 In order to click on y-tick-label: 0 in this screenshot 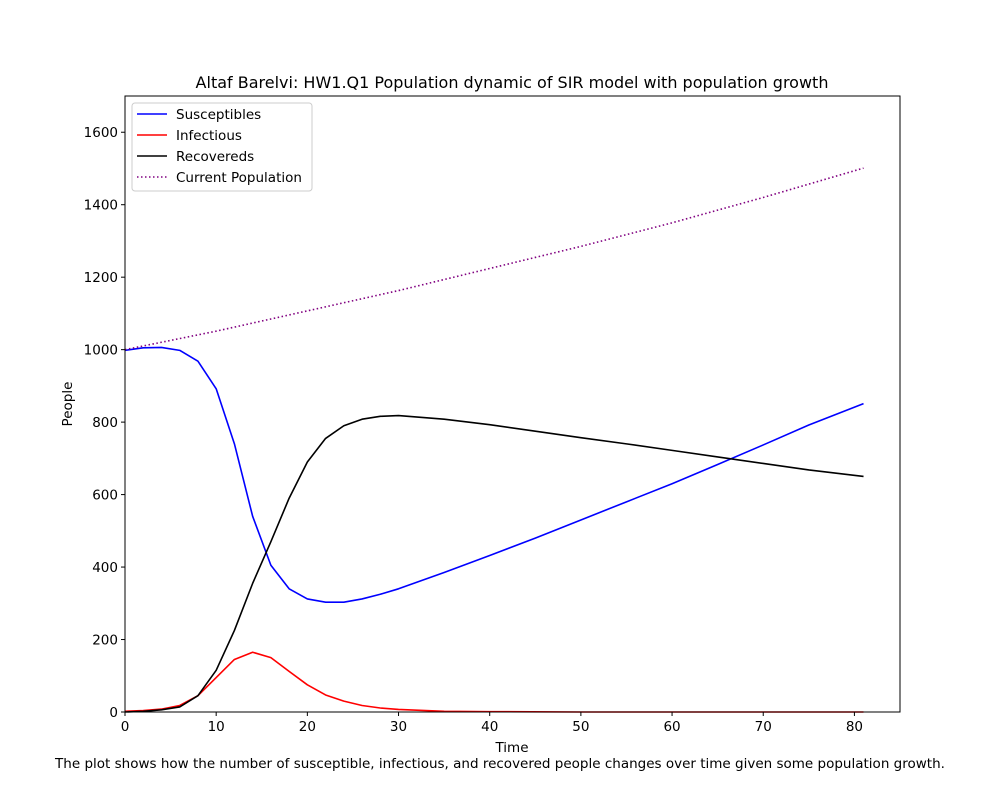, I will do `click(113, 713)`.